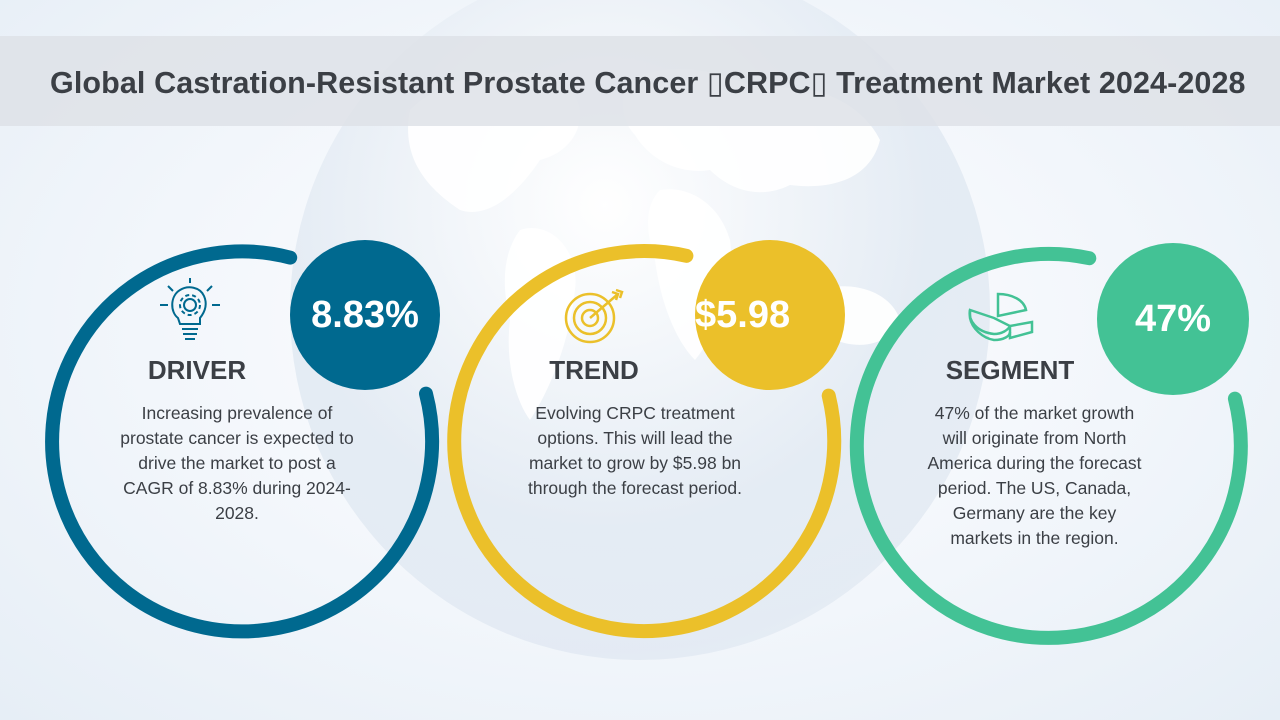 Image resolution: width=1280 pixels, height=720 pixels. I want to click on driver-value-badge: 8.83%, so click(365, 315).